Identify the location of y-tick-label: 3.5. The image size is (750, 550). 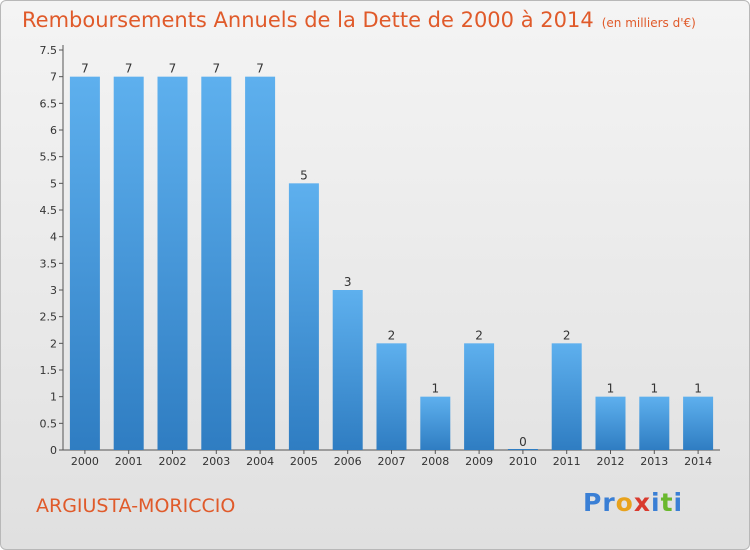
(49, 263).